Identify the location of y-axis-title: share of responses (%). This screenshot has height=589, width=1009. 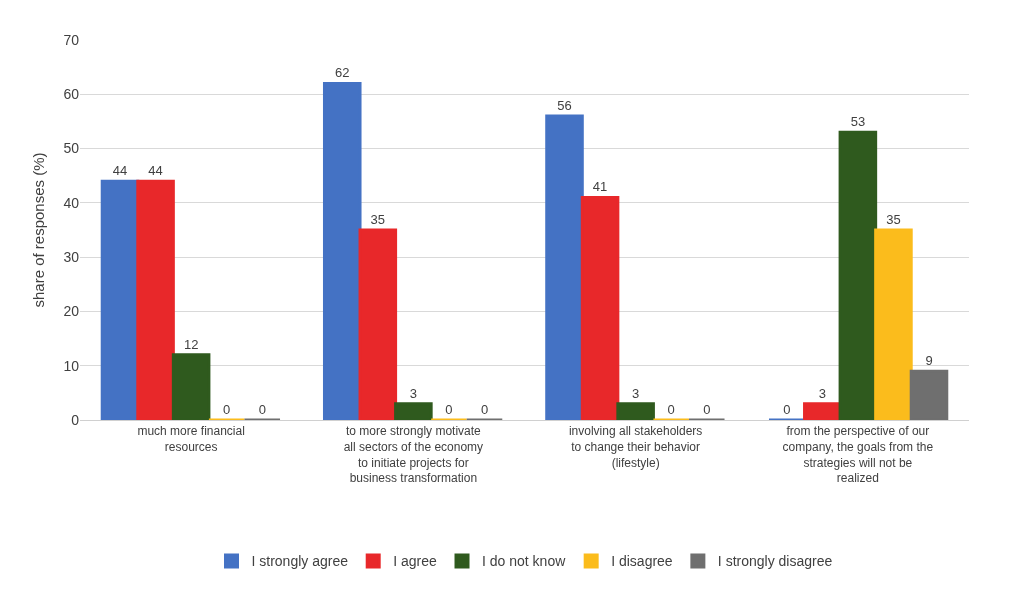
(38, 230).